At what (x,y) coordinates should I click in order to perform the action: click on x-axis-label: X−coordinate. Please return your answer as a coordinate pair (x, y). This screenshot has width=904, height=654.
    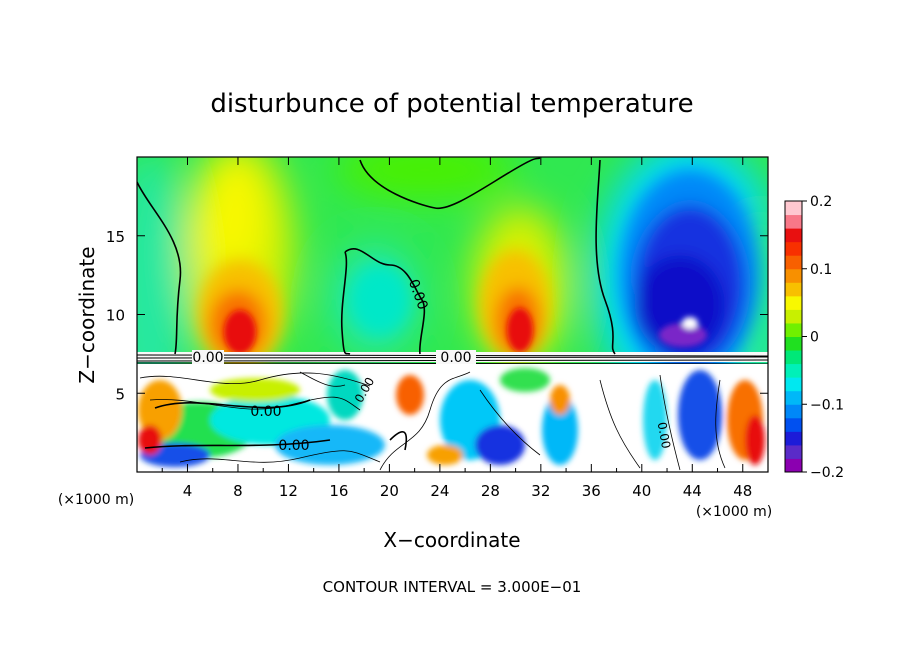
    Looking at the image, I should click on (451, 540).